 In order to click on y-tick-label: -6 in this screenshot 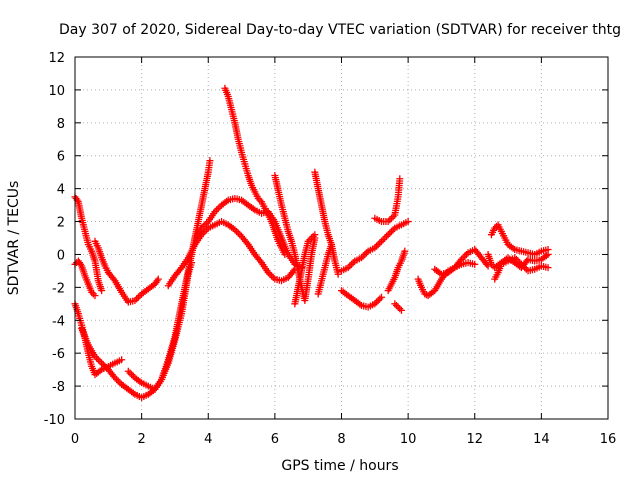, I will do `click(58, 354)`.